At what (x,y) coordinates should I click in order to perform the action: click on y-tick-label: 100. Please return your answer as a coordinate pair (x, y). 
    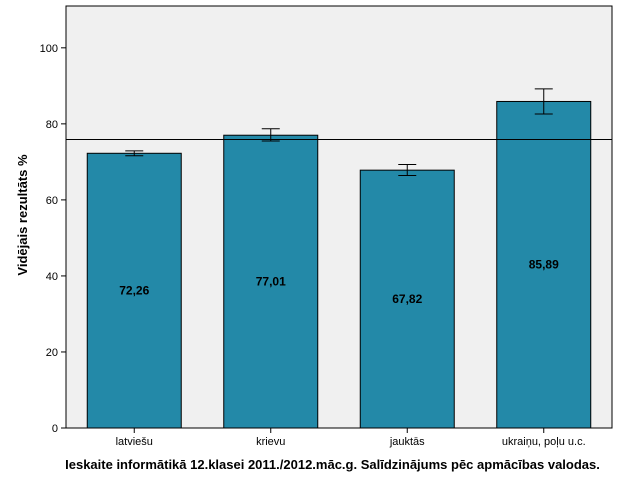
    Looking at the image, I should click on (49, 49).